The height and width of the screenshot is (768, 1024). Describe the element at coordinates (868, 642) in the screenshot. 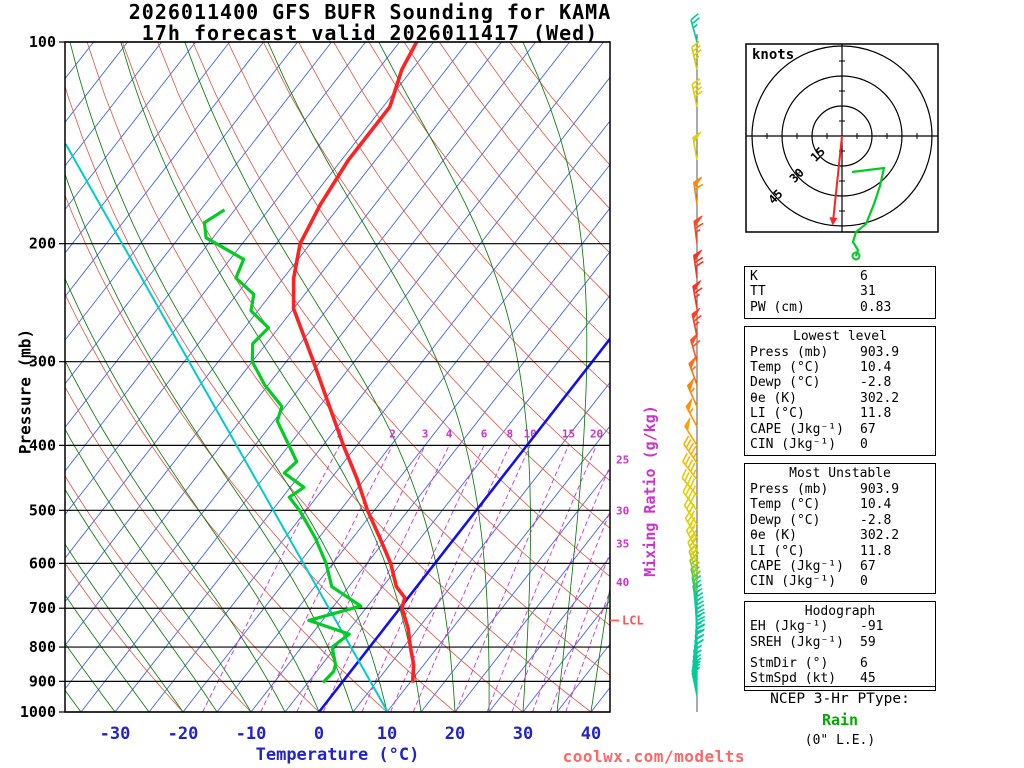

I see `metric-value: 59` at that location.